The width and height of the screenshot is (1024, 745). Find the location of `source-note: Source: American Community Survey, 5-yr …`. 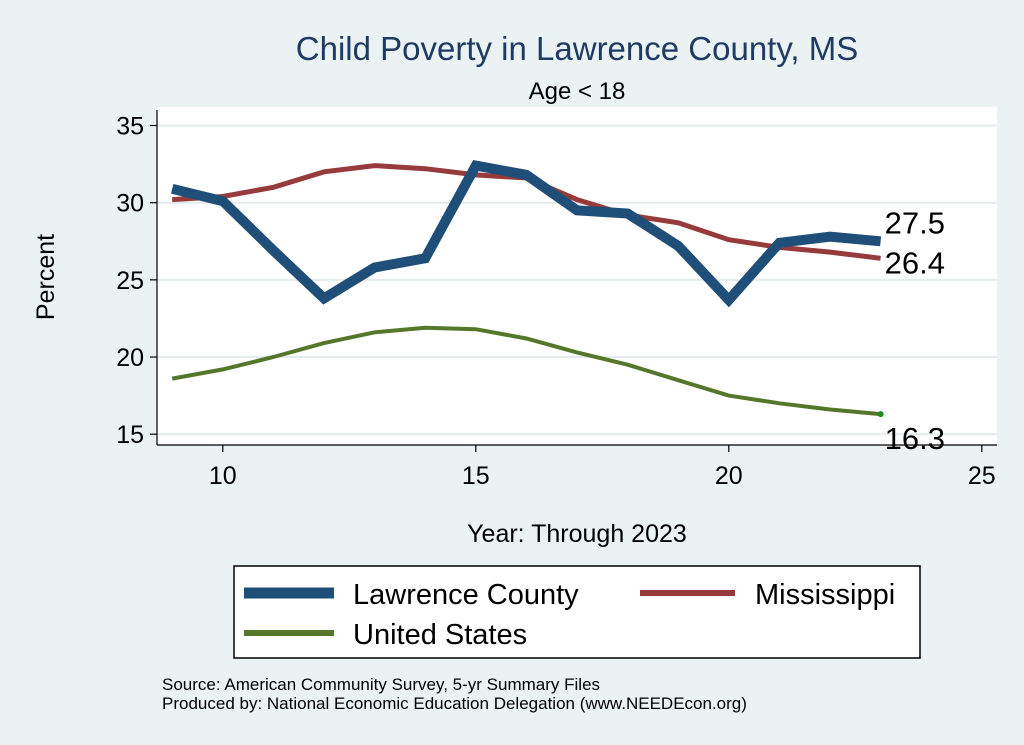

source-note: Source: American Community Survey, 5-yr … is located at coordinates (381, 684).